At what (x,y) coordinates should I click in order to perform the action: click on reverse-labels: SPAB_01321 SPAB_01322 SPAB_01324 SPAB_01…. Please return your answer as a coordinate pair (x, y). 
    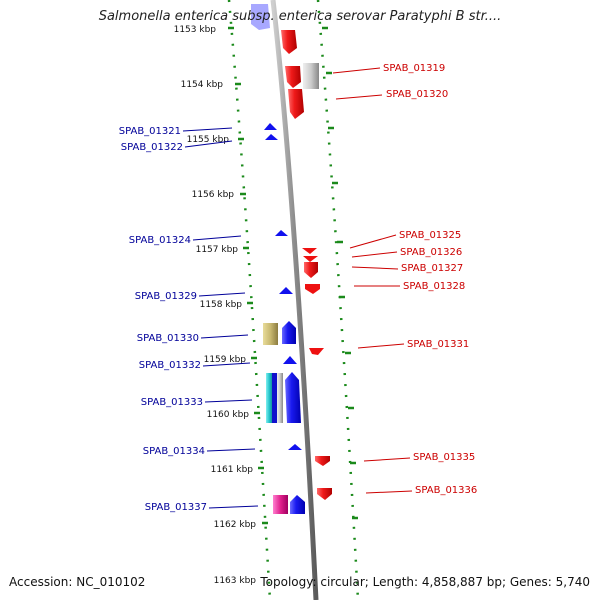
    Looking at the image, I should click on (163, 319).